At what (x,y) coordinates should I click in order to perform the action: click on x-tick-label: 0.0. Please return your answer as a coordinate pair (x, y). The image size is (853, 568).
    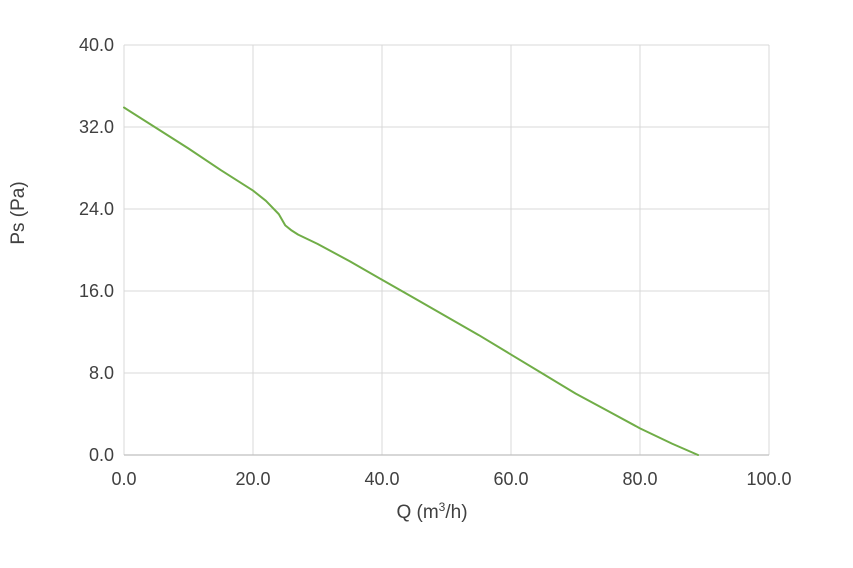
    Looking at the image, I should click on (123, 479).